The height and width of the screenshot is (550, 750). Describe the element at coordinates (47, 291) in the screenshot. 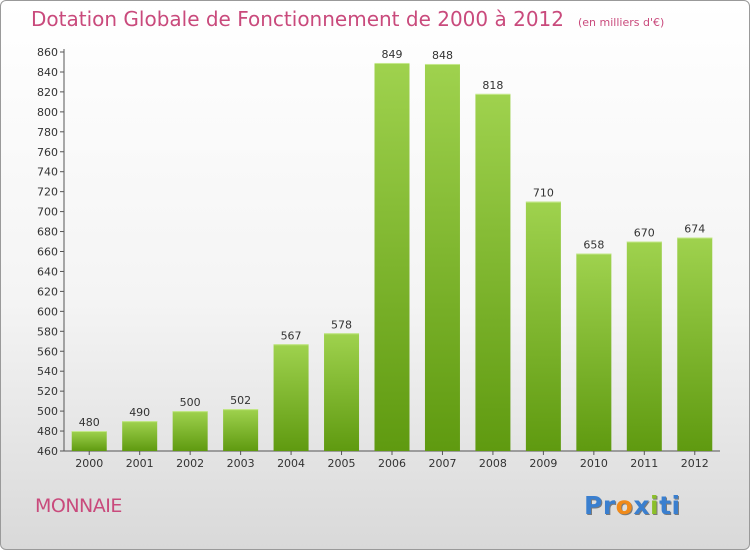

I see `y-tick-label: 620` at that location.